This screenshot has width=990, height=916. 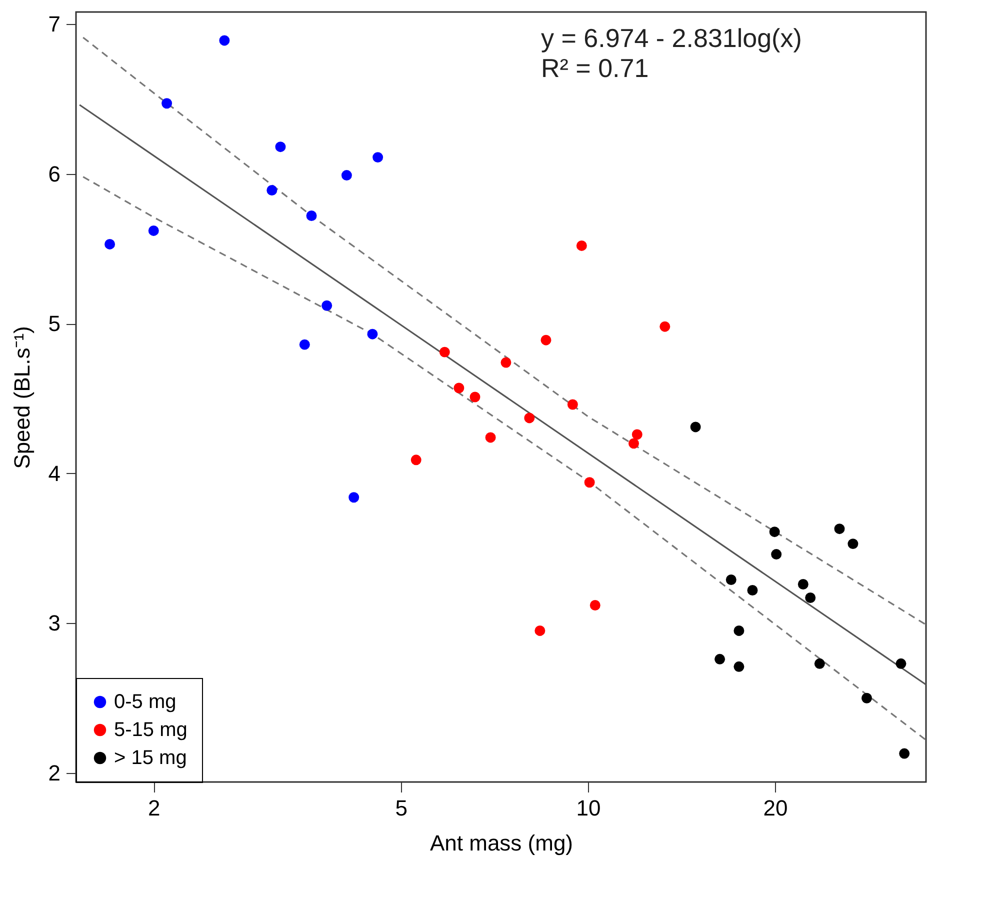 What do you see at coordinates (54, 323) in the screenshot?
I see `y-tick-label: 5` at bounding box center [54, 323].